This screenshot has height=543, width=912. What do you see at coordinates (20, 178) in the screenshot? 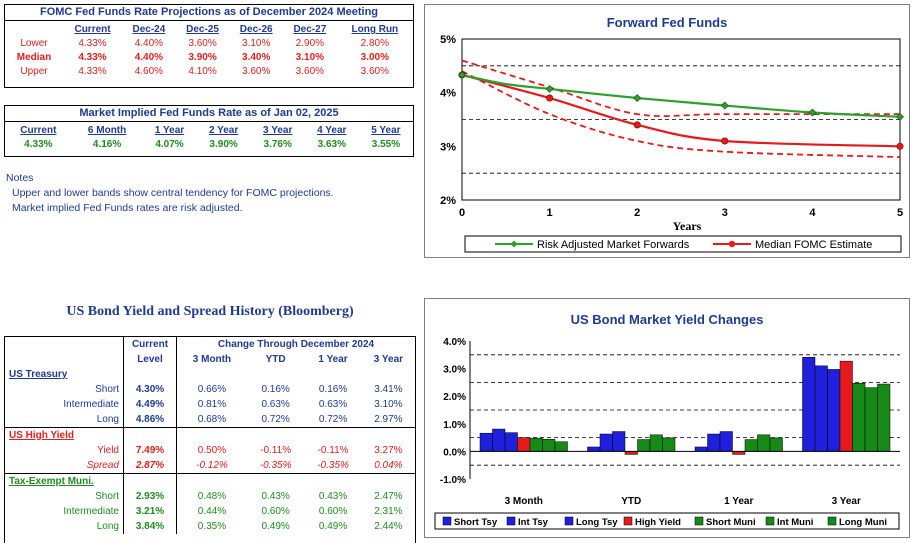
I see `notes-heading: Notes` at bounding box center [20, 178].